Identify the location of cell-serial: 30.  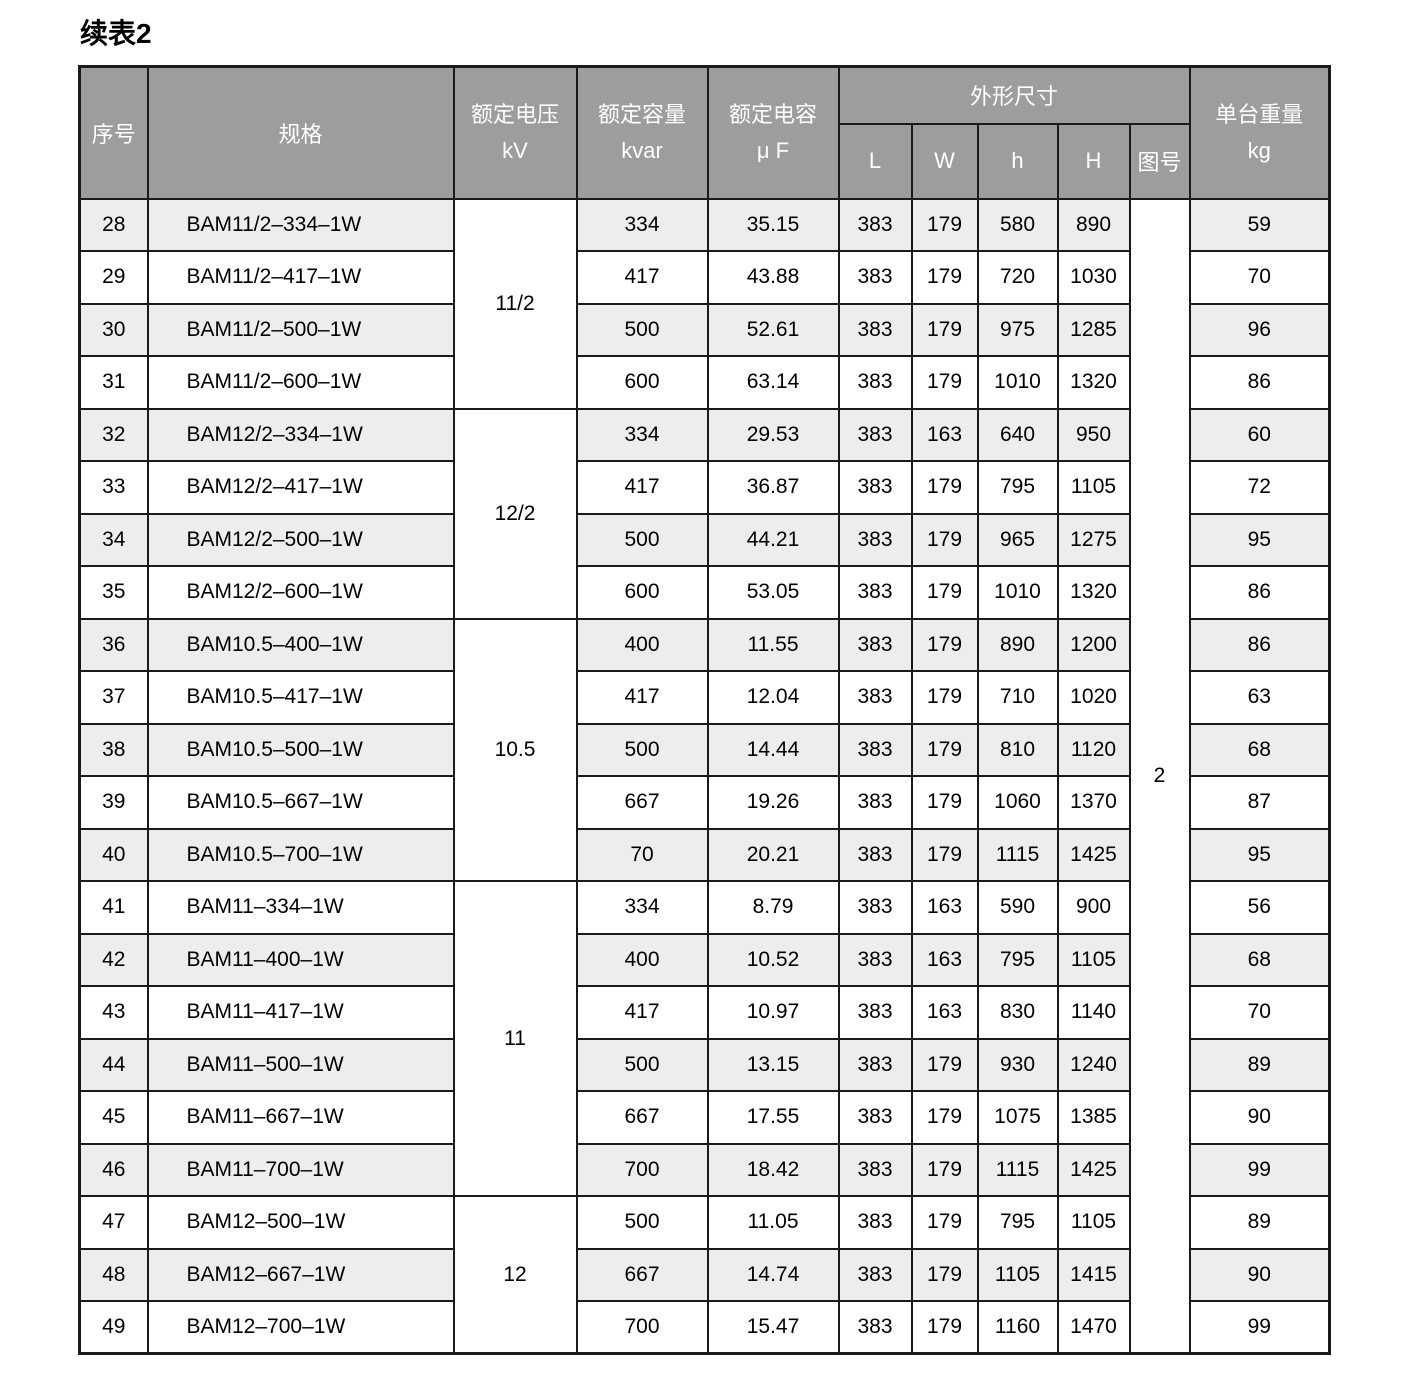
(113, 329).